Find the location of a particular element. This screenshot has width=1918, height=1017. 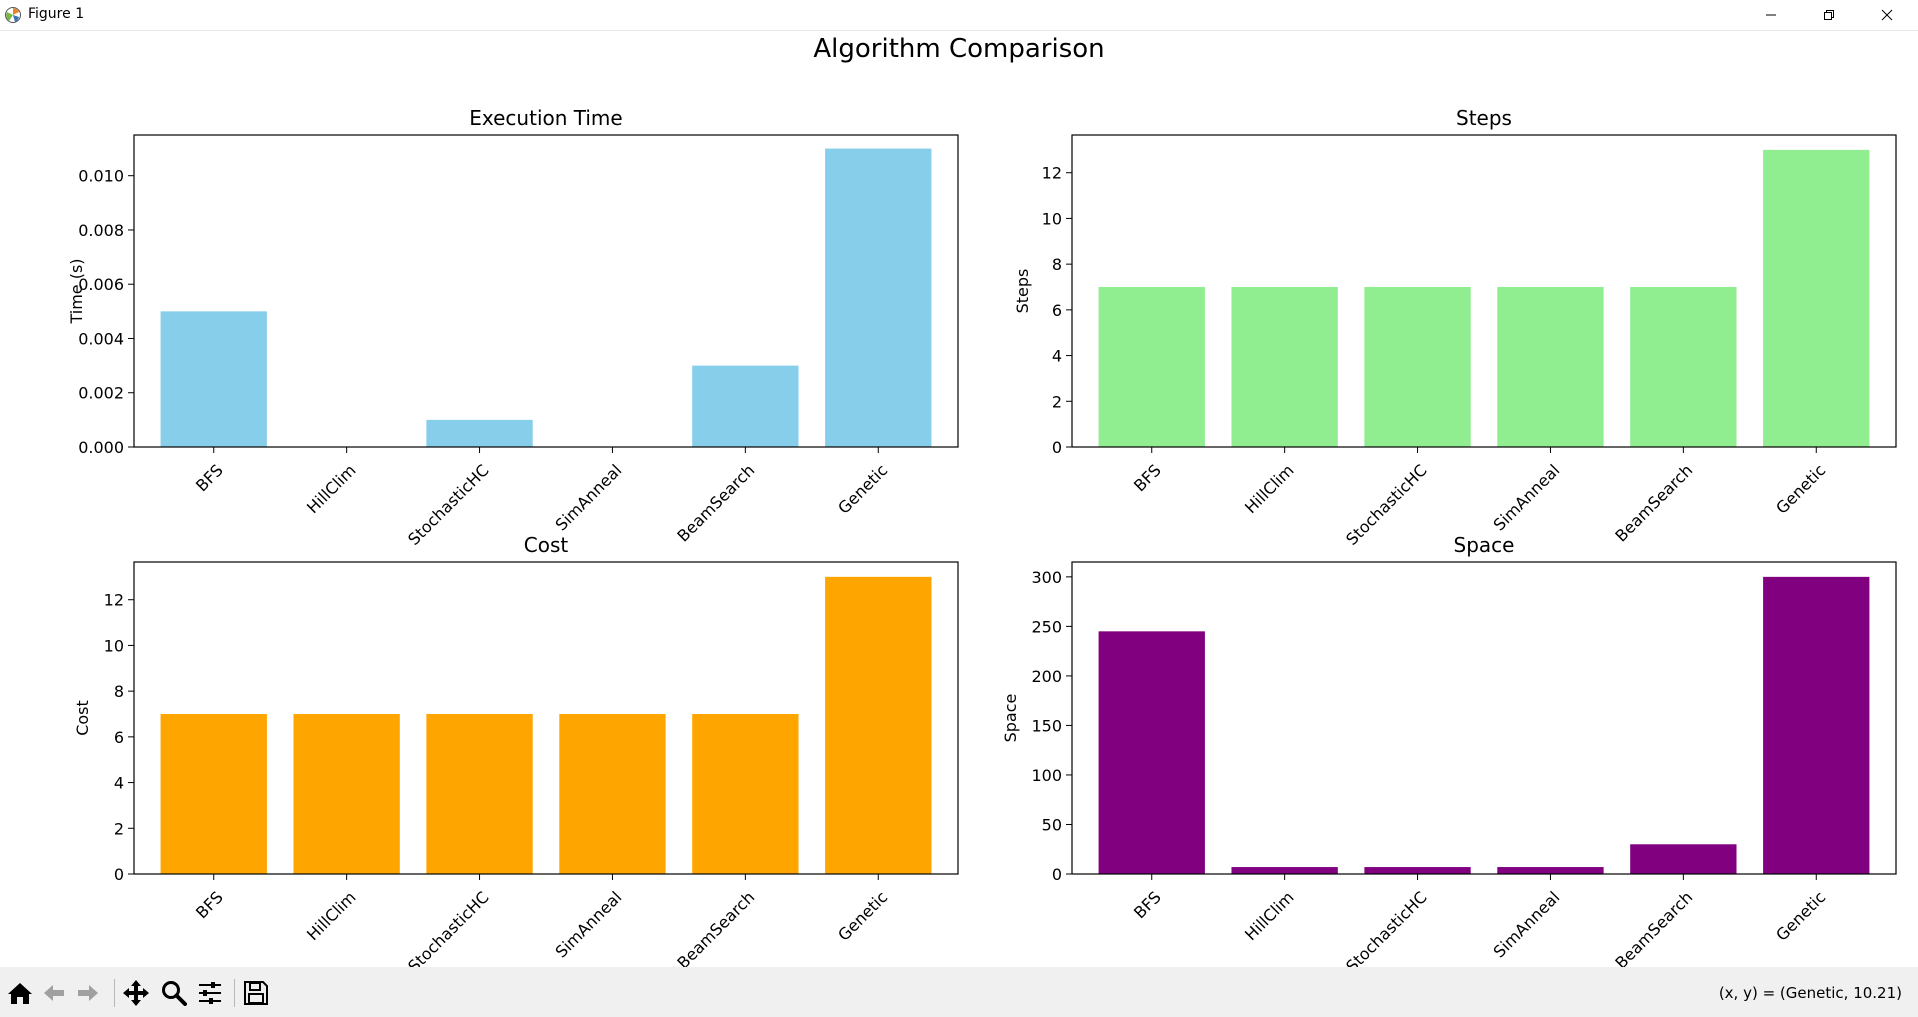

home-icon is located at coordinates (20, 993).